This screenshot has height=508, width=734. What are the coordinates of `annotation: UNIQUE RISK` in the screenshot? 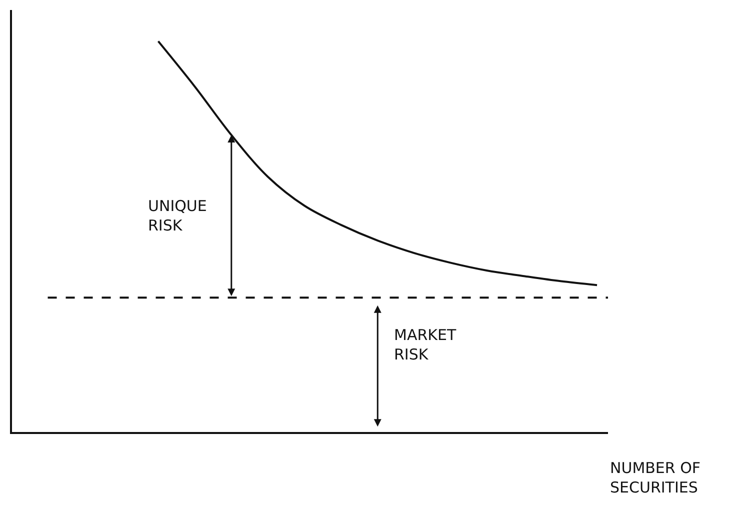 It's located at (177, 215).